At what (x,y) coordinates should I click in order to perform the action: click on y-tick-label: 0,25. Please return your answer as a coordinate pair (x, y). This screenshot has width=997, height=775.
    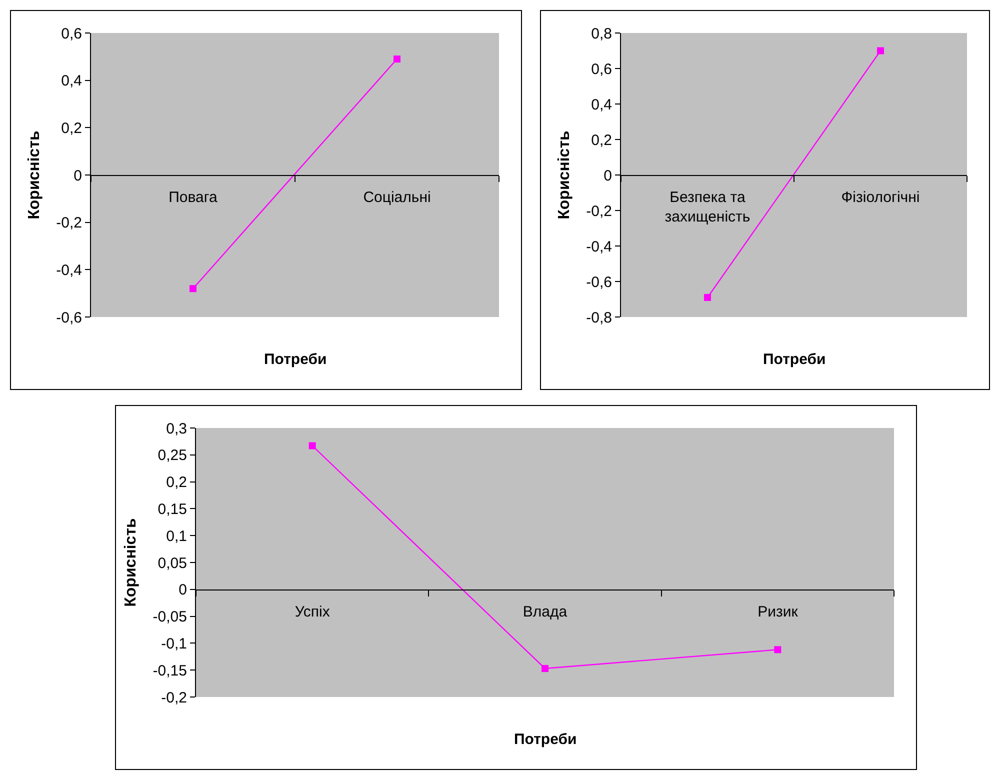
    Looking at the image, I should click on (172, 455).